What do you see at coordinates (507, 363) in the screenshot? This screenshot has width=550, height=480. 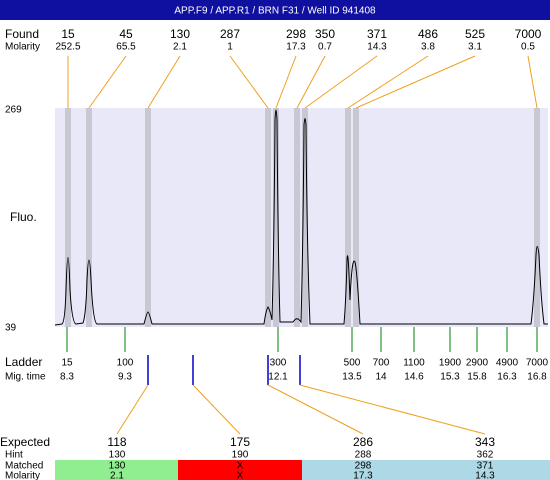 I see `ladder-size: 4900` at bounding box center [507, 363].